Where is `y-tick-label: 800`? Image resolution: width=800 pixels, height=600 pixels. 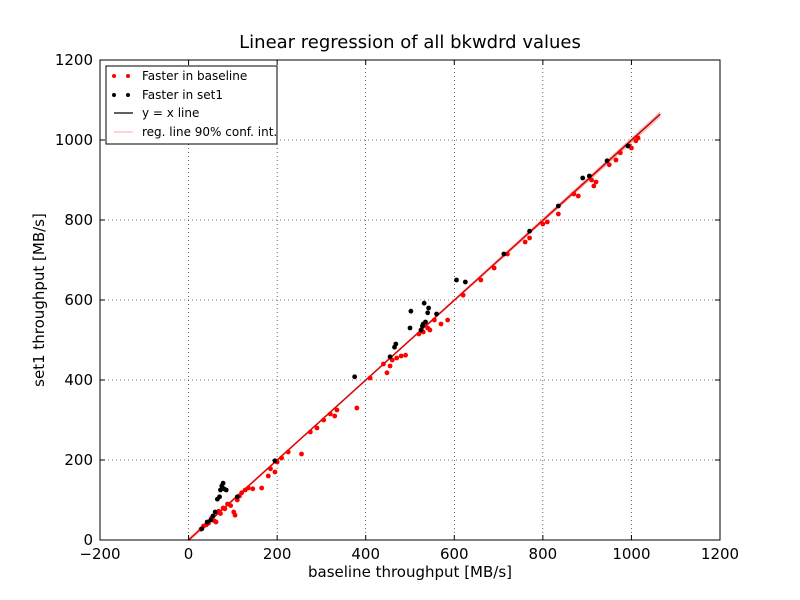
y-tick-label: 800 is located at coordinates (78, 220).